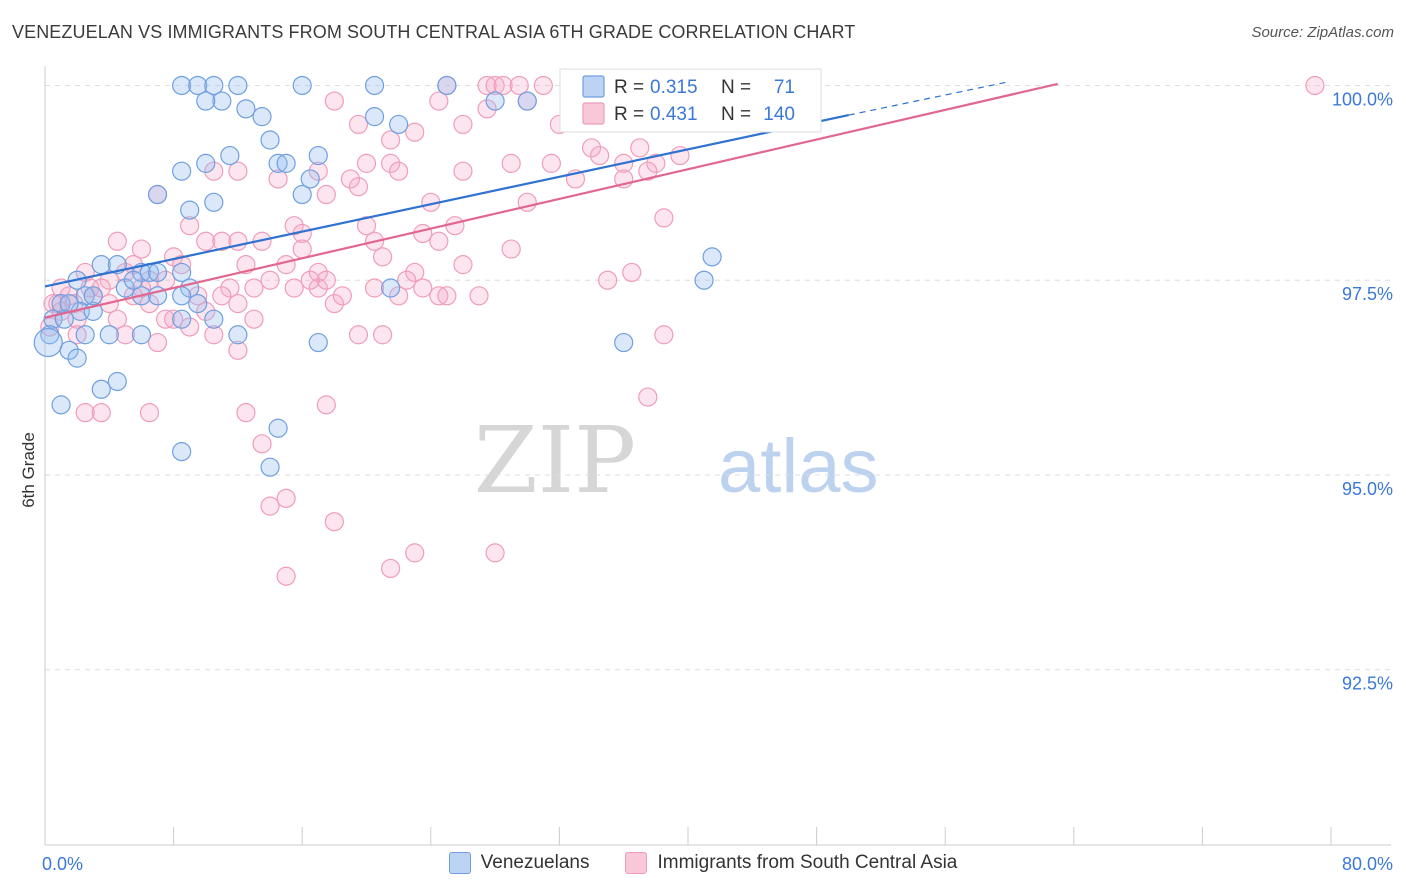 Image resolution: width=1406 pixels, height=892 pixels. Describe the element at coordinates (1367, 684) in the screenshot. I see `y-tick-label-0: 92.5%` at that location.